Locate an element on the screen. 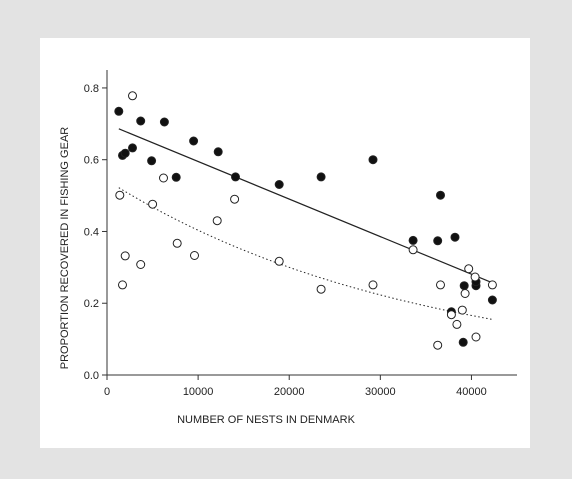  y-tick-label: 0.4 is located at coordinates (91, 232).